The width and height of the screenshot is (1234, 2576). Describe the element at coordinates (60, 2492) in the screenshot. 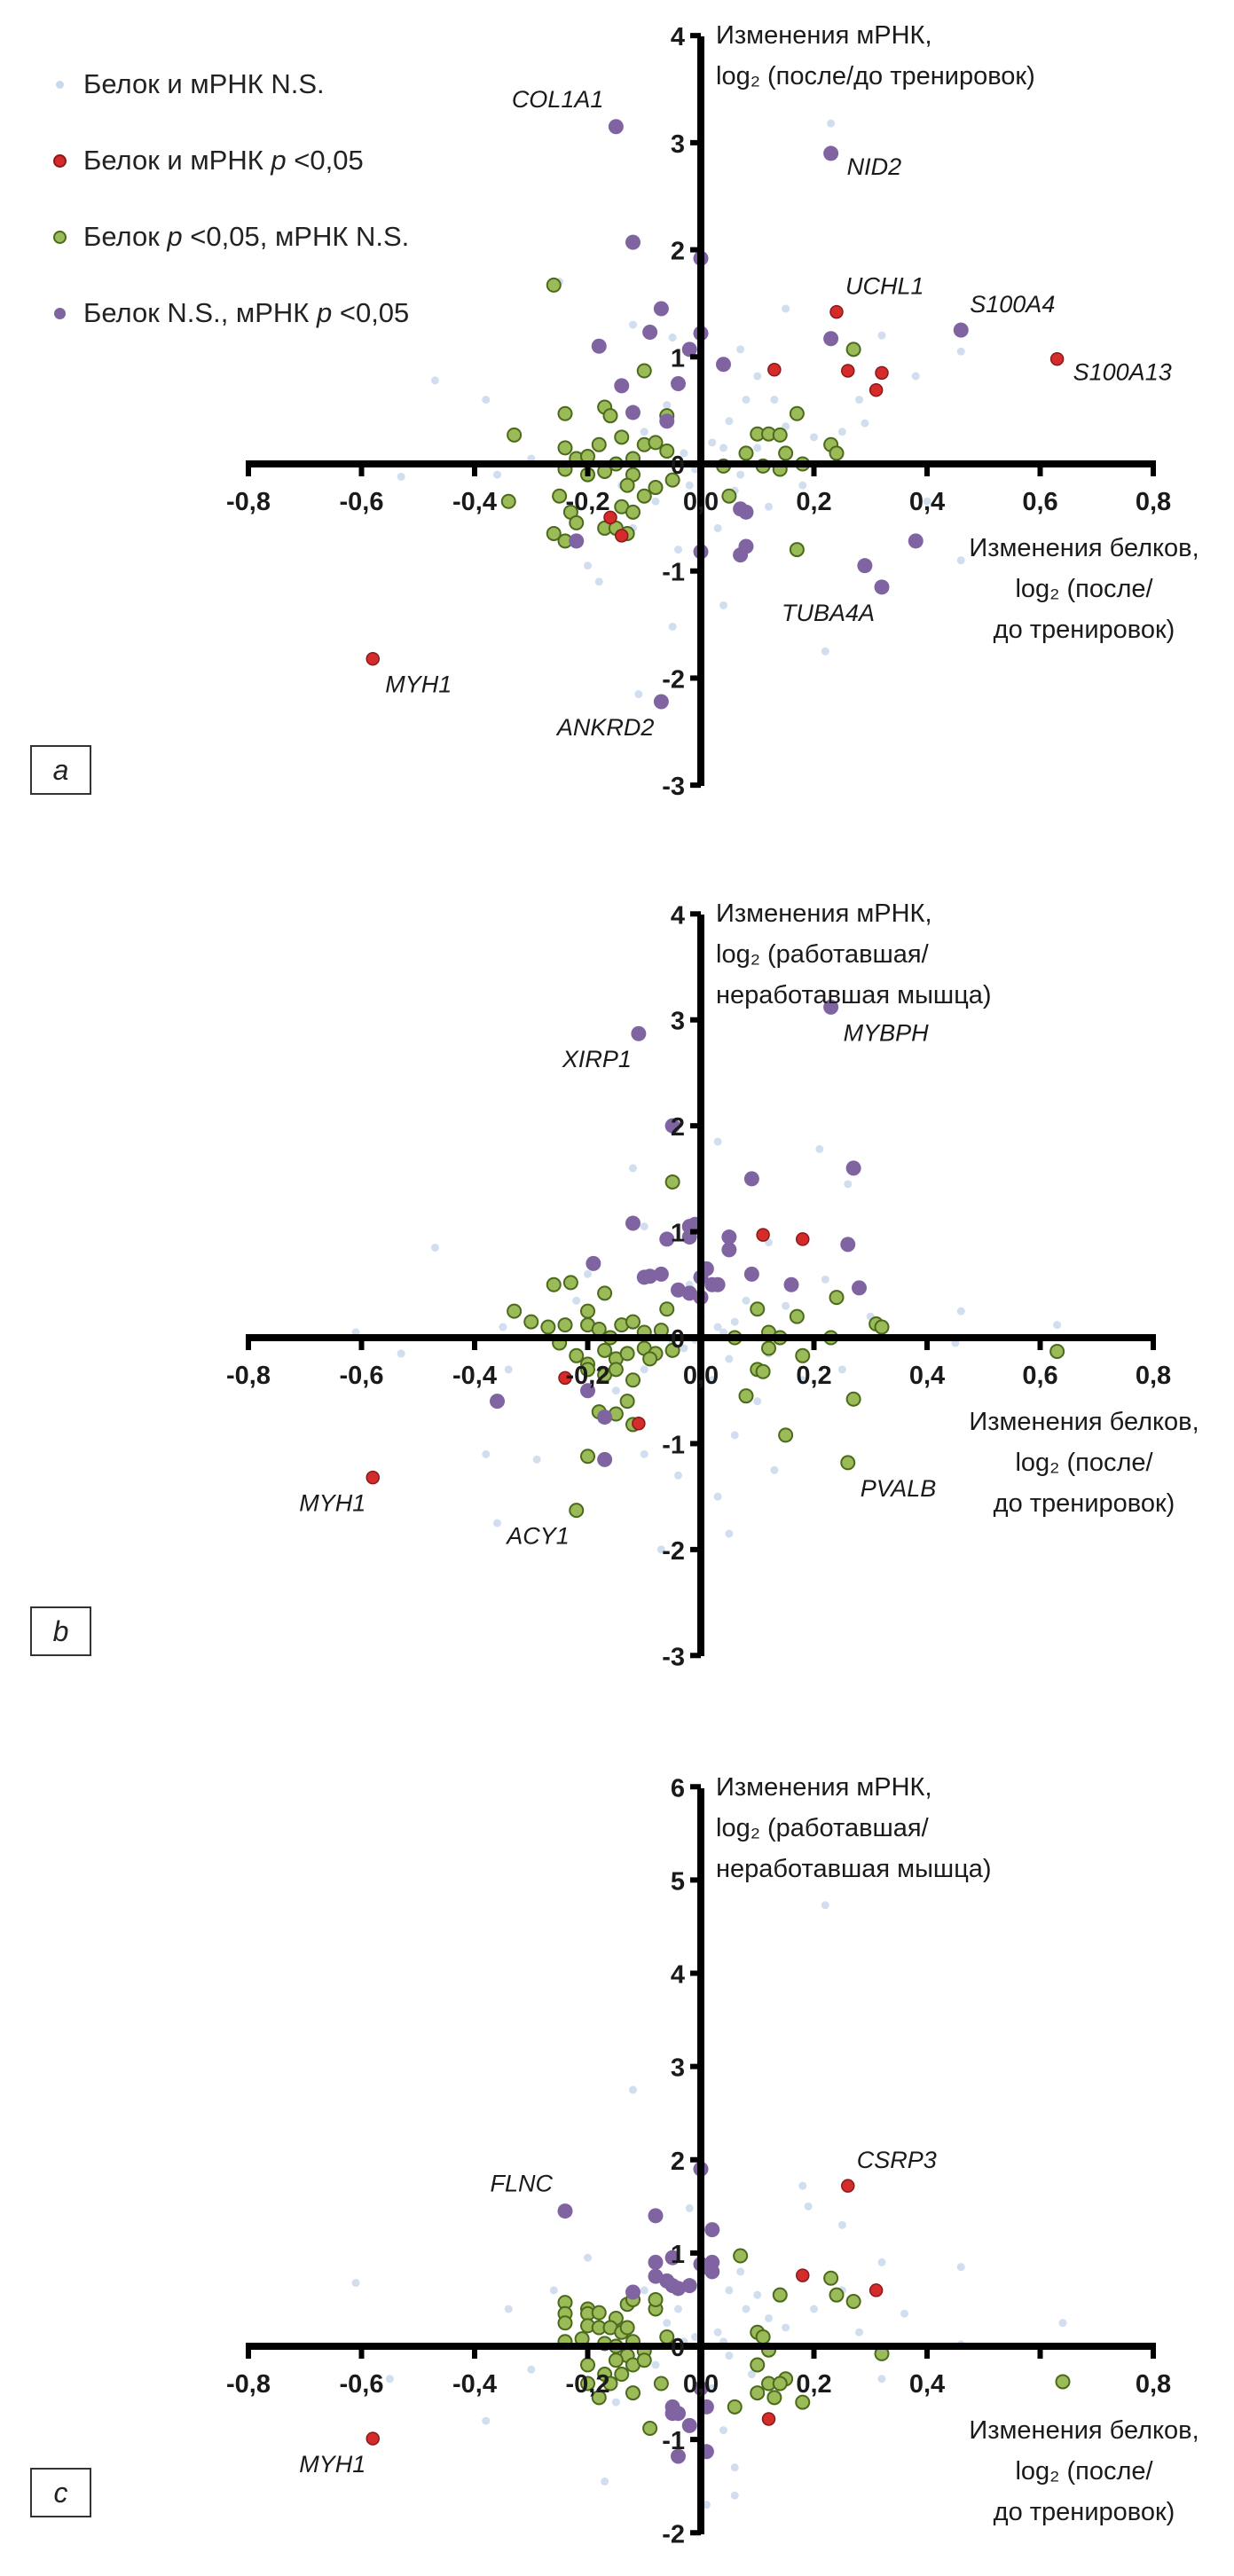

I see `panel-label-c: c` at that location.